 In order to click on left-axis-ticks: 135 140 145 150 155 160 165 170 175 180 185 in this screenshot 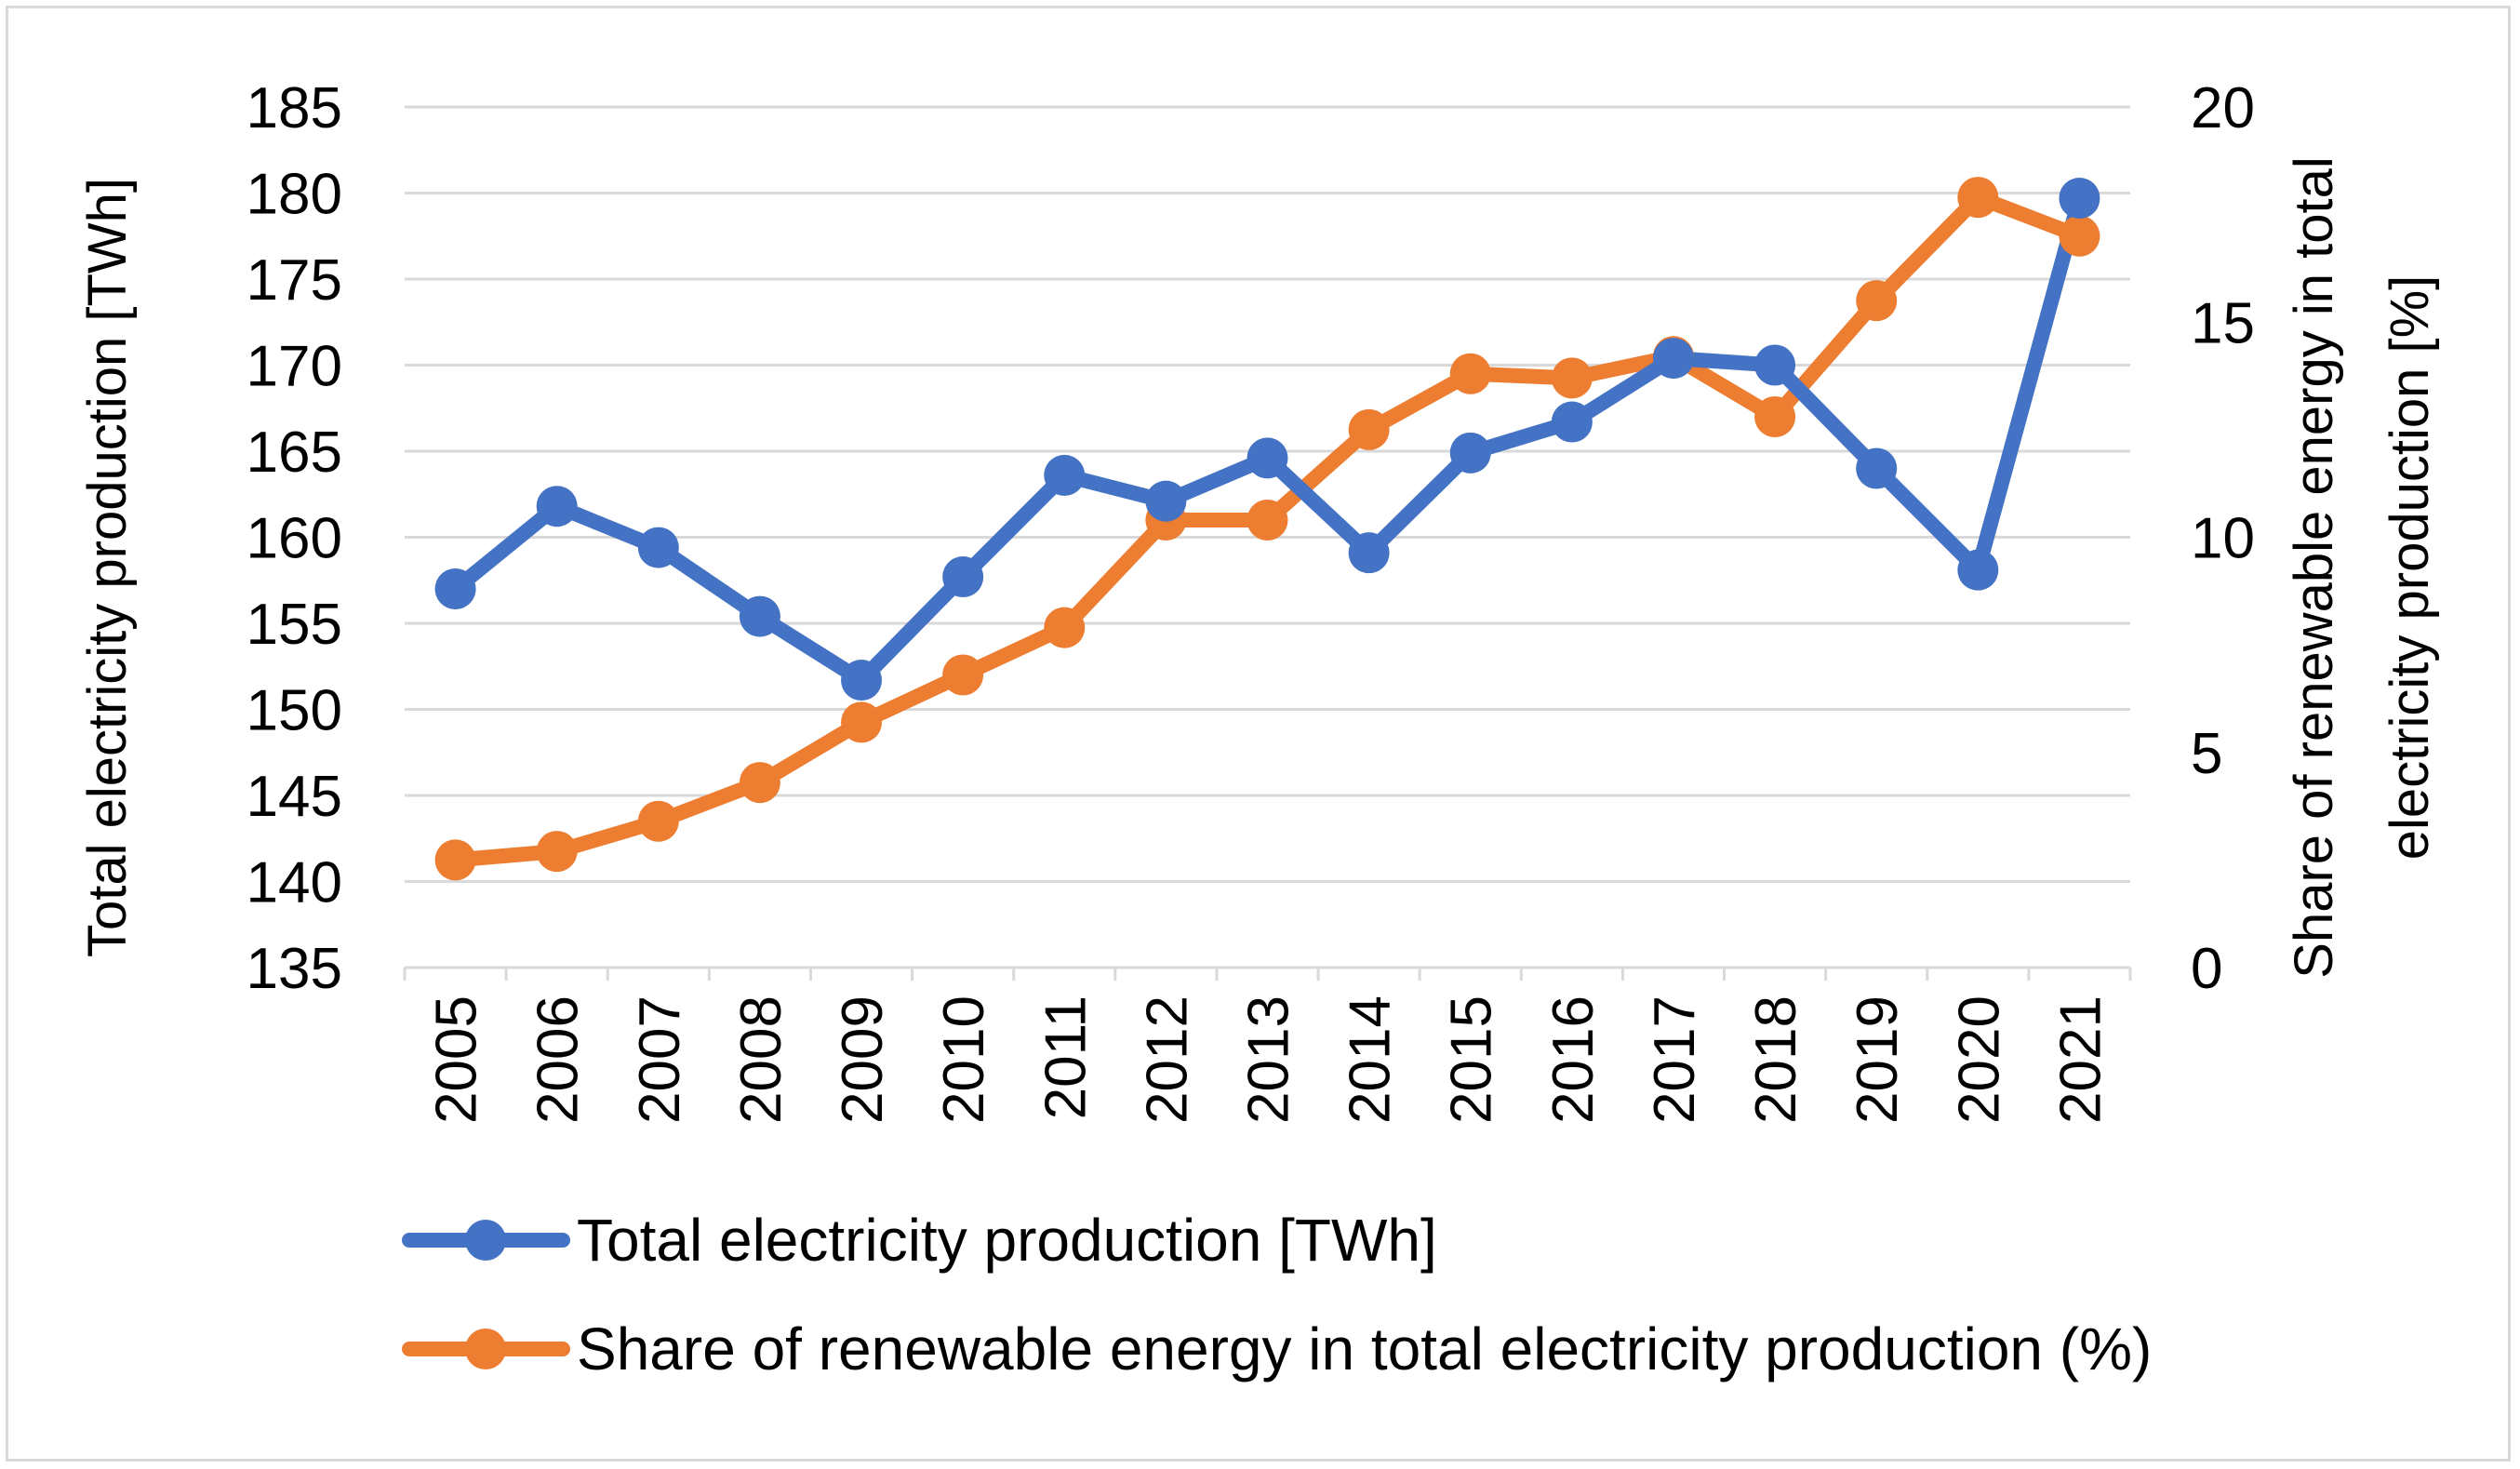, I will do `click(294, 538)`.